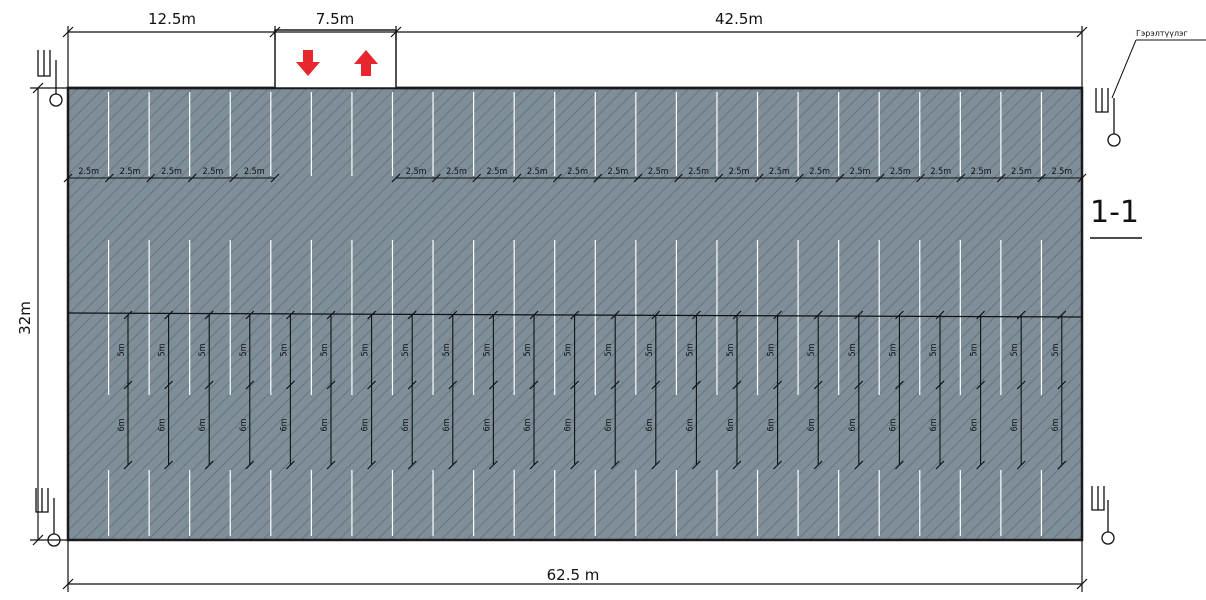 The image size is (1206, 600). Describe the element at coordinates (335, 59) in the screenshot. I see `entrance-opening` at that location.